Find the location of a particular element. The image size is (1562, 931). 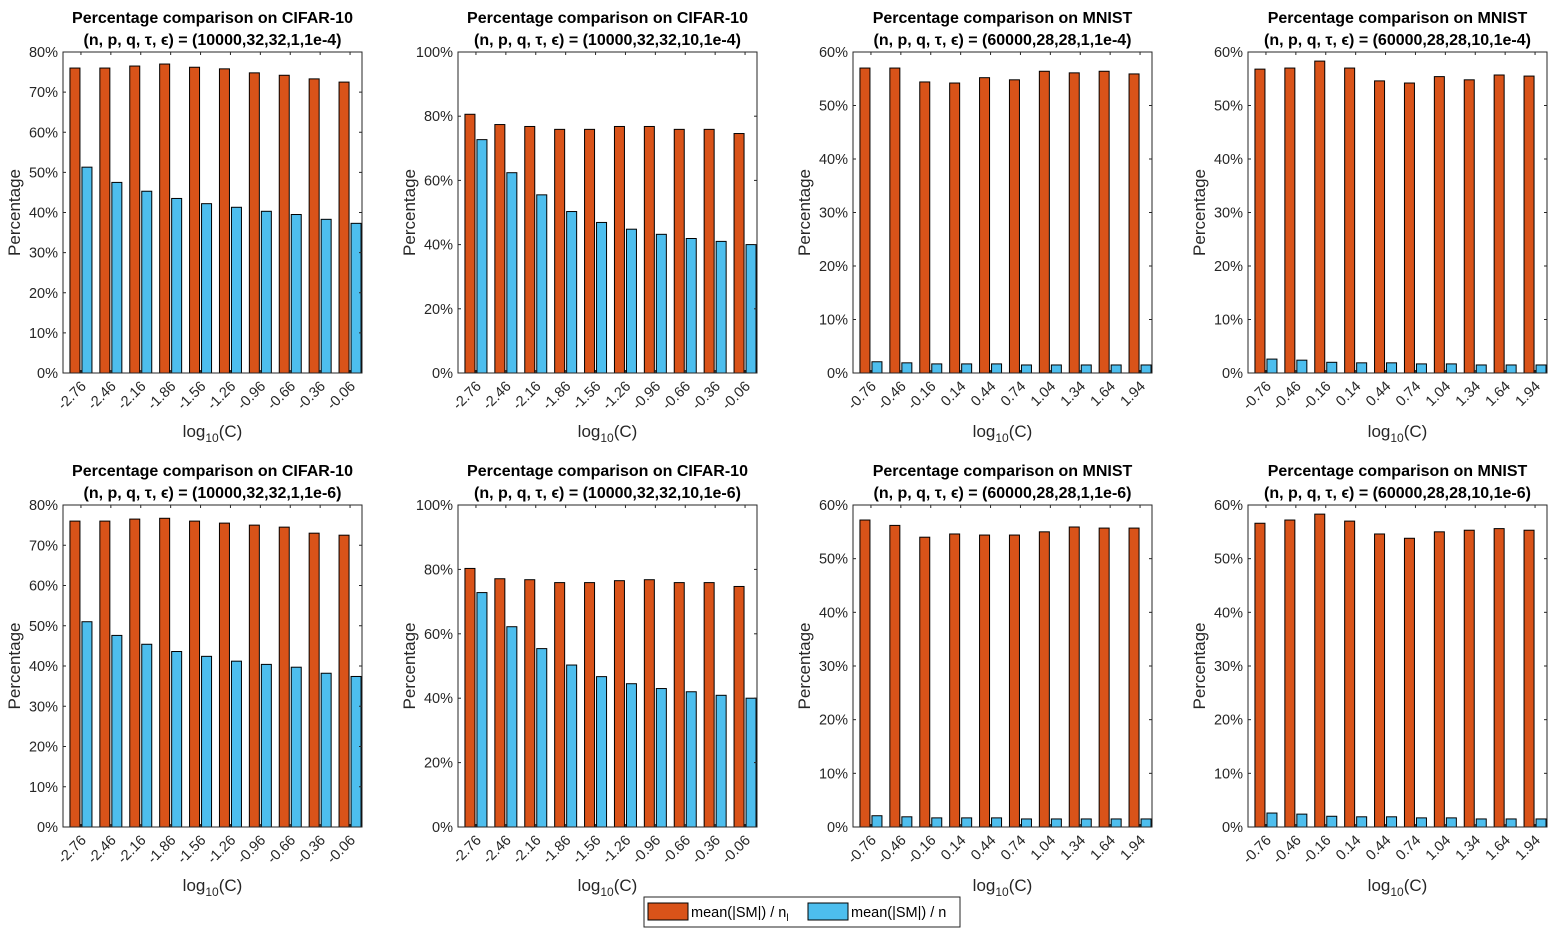

x-tick-label: 0.74 is located at coordinates (1408, 848).